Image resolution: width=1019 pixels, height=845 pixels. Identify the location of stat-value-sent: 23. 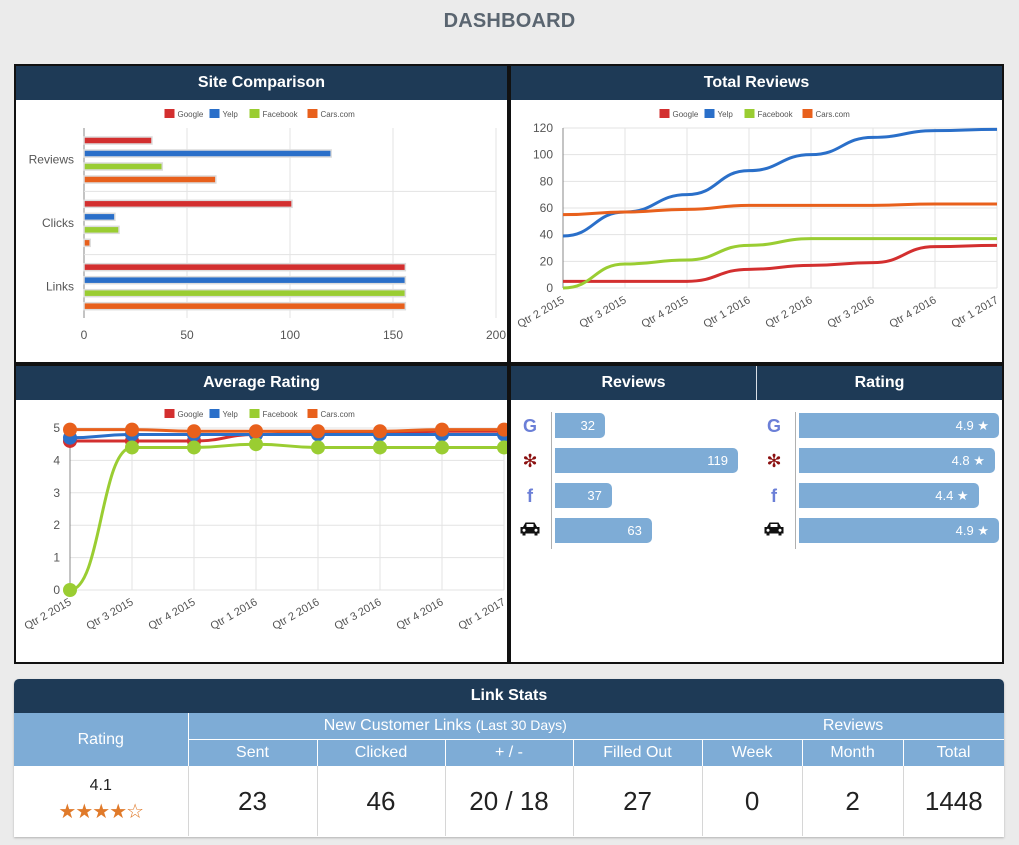
(253, 801).